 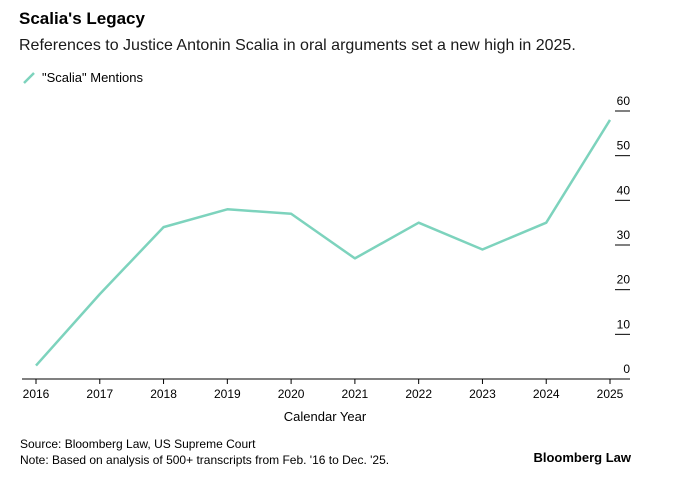 I want to click on y-tick-label: 60, so click(x=624, y=101).